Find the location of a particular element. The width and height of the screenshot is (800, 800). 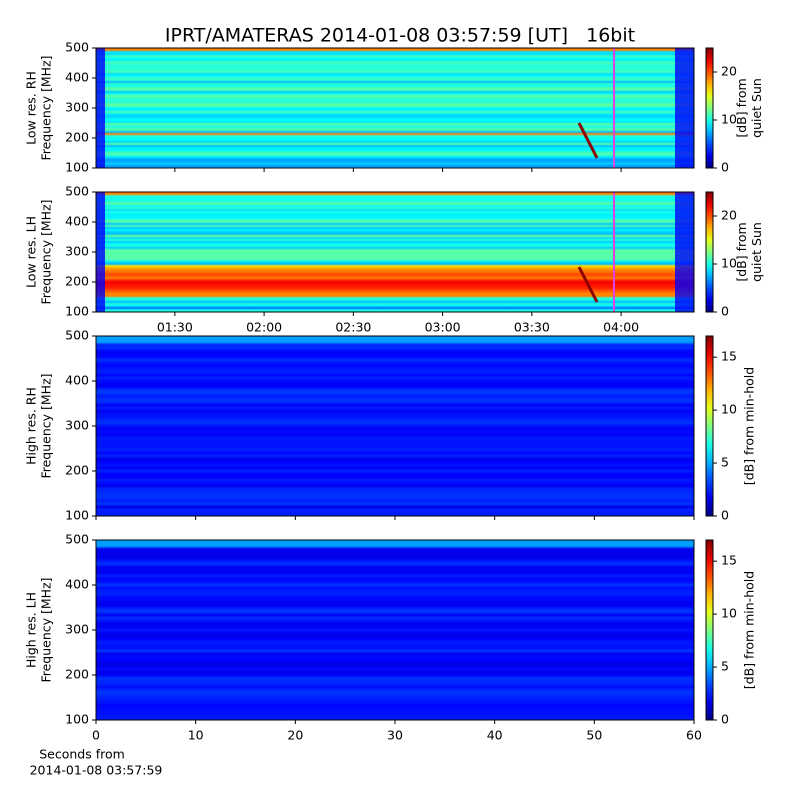

x-tick-label: 03:30 is located at coordinates (532, 327).